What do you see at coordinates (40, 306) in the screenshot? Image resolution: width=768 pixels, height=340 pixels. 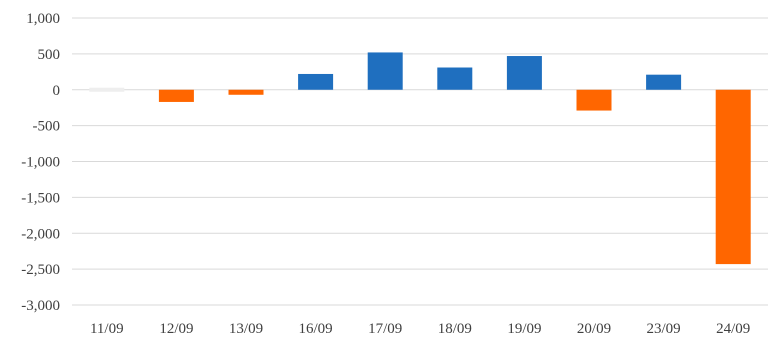 I see `y-tick-label: -3,000` at bounding box center [40, 306].